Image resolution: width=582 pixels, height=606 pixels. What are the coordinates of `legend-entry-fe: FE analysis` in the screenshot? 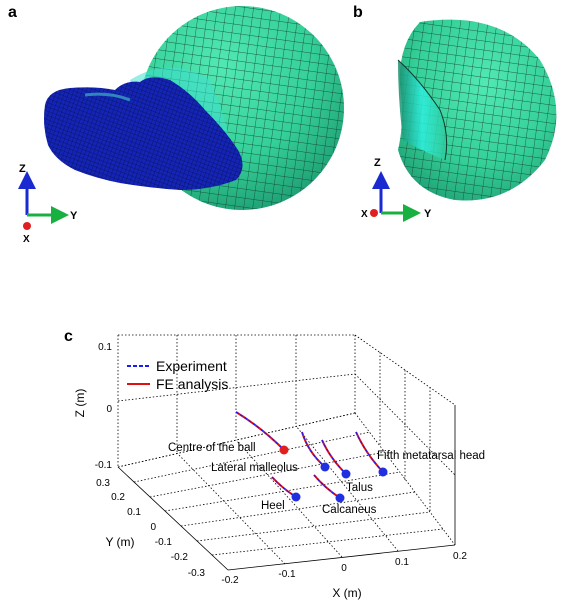 It's located at (192, 384).